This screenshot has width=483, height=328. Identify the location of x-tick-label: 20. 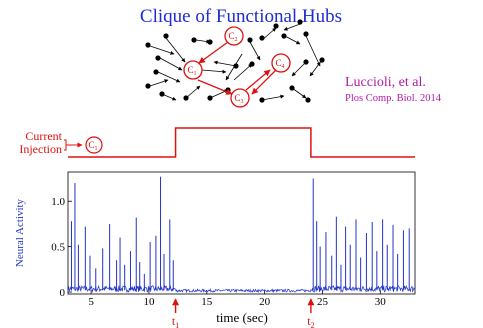
(265, 302).